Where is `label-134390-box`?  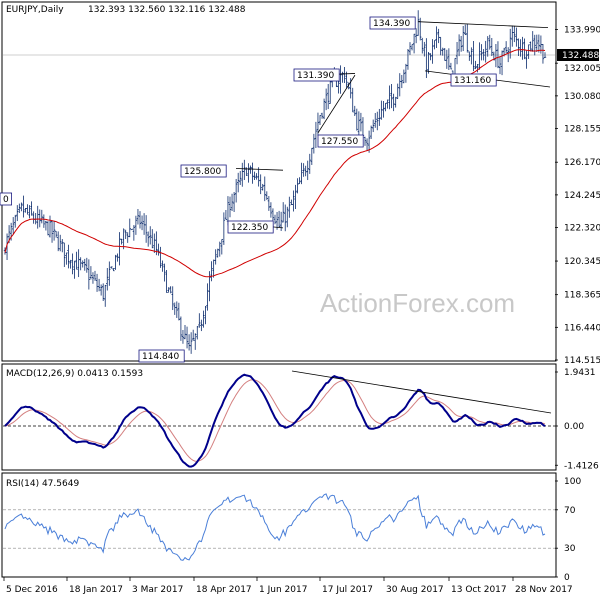 label-134390-box is located at coordinates (392, 23).